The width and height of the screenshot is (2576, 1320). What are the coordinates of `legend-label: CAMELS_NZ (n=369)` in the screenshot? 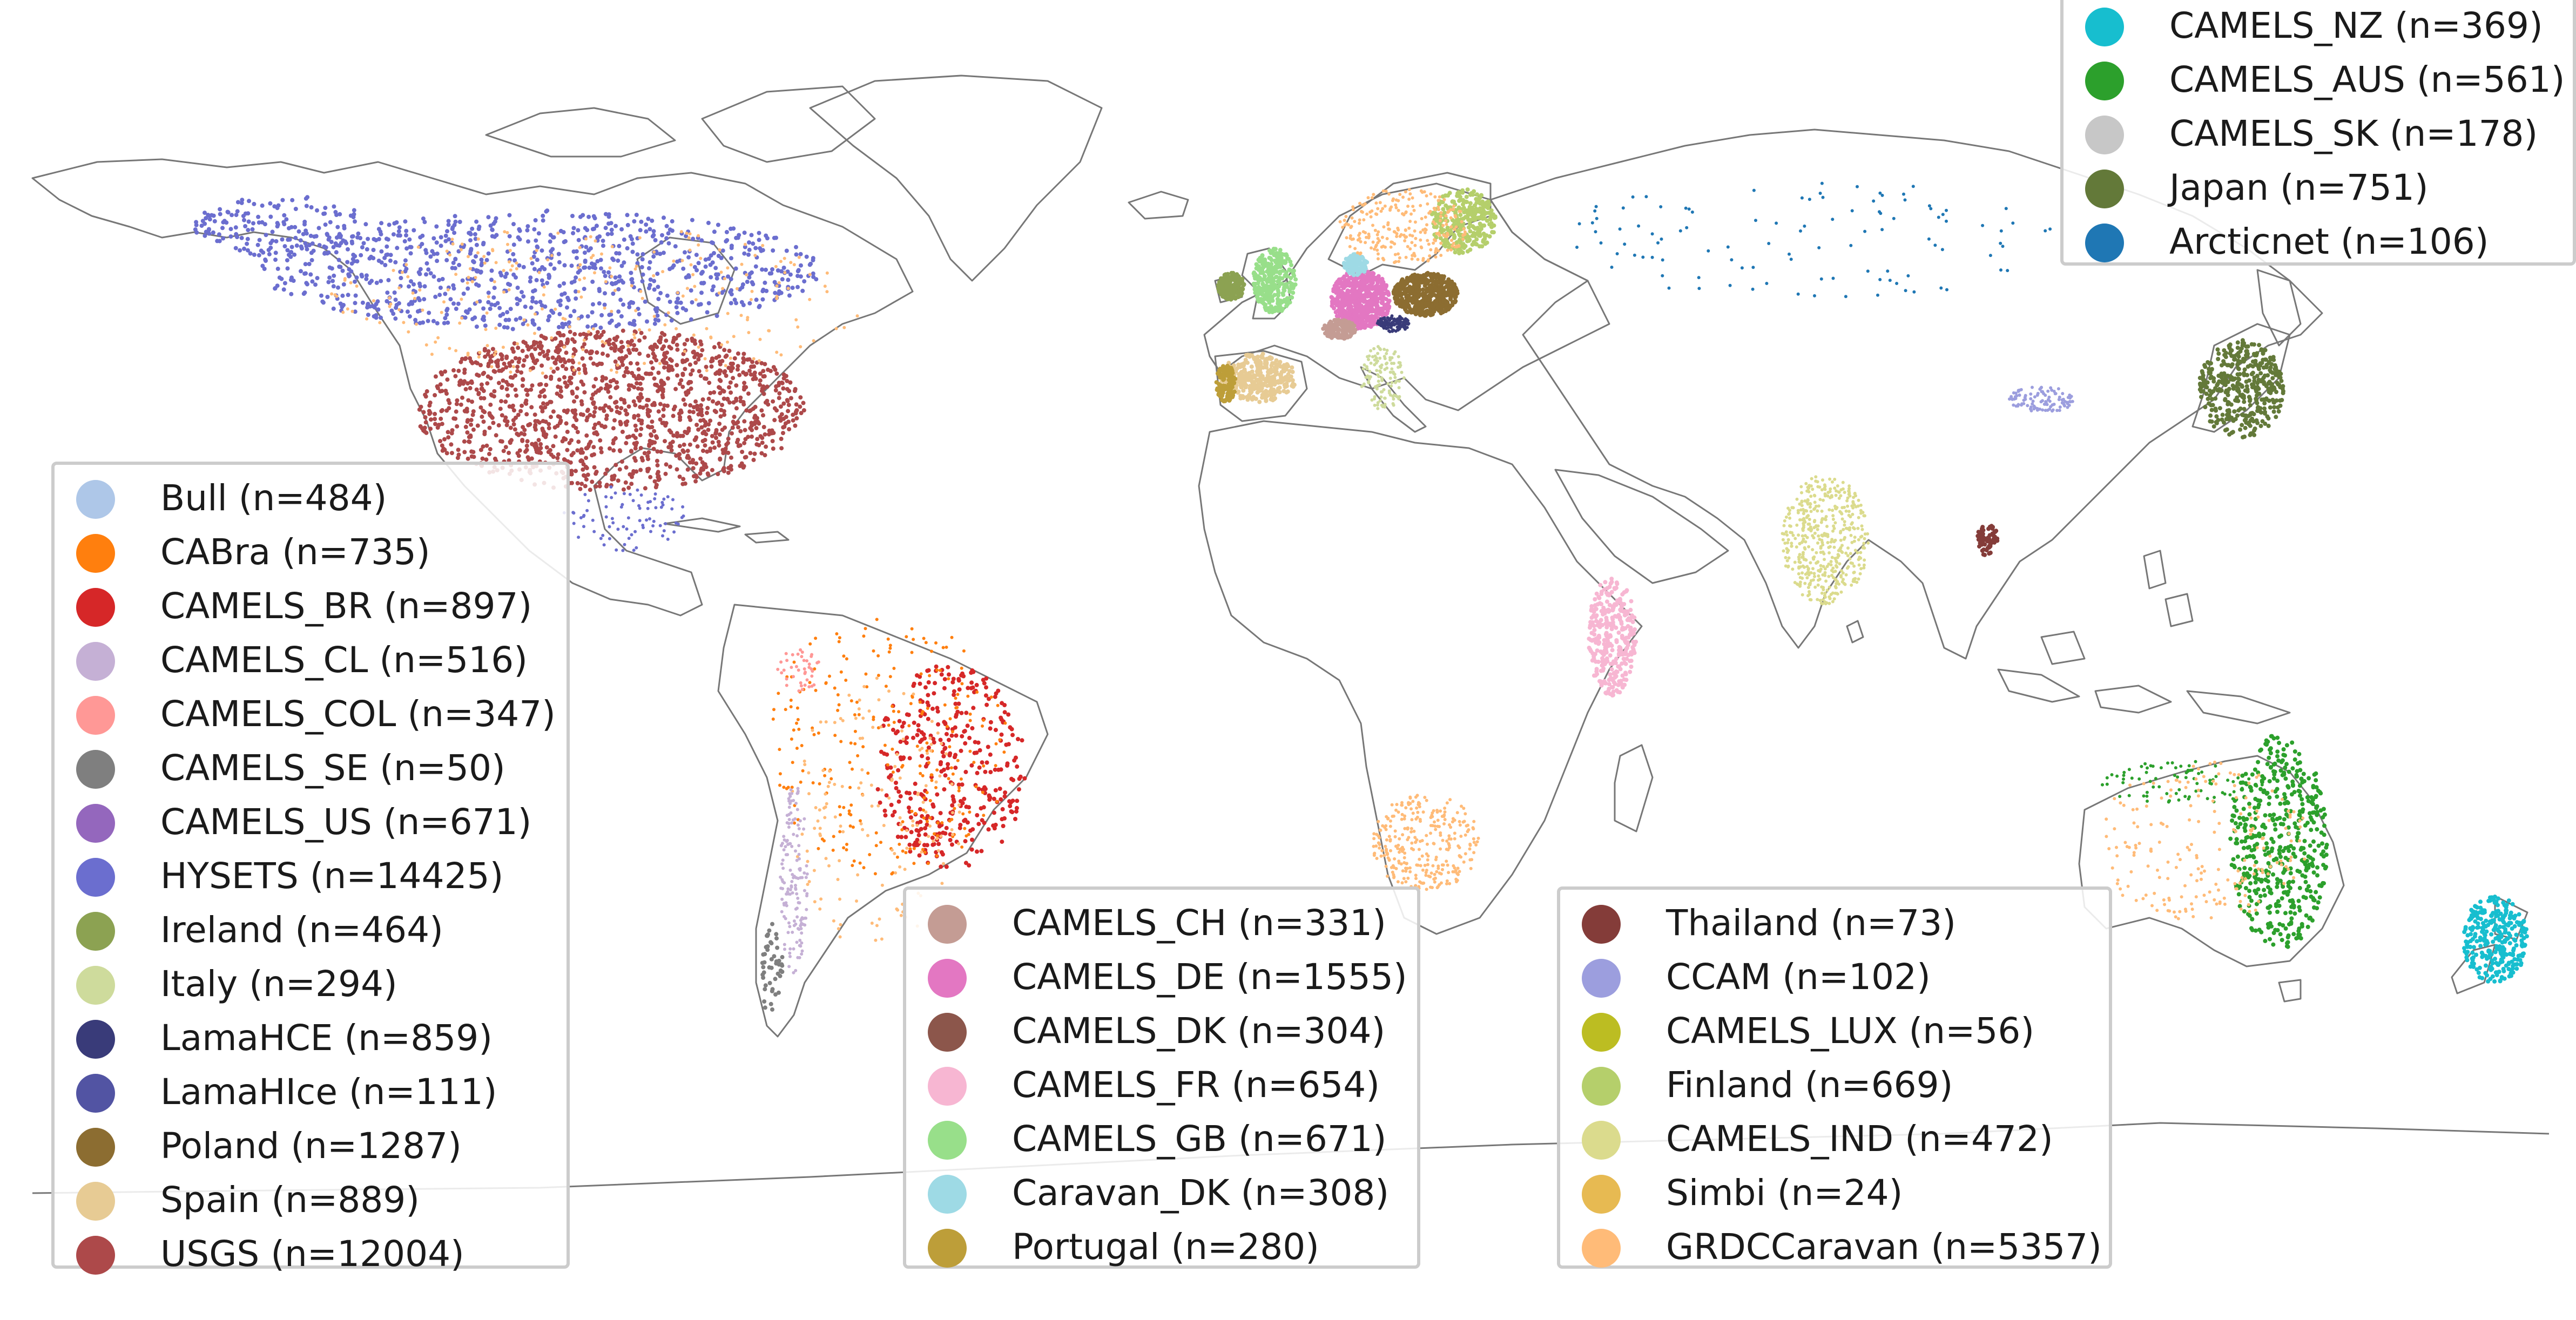 It's located at (2356, 25).